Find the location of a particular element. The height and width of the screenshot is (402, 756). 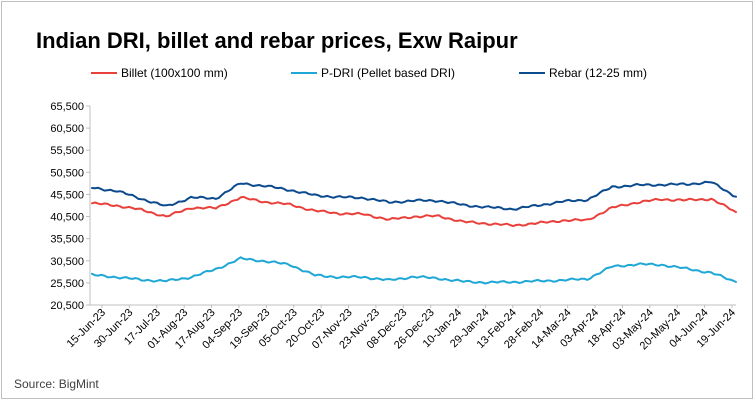

y-tick-label: 65,500 is located at coordinates (67, 107).